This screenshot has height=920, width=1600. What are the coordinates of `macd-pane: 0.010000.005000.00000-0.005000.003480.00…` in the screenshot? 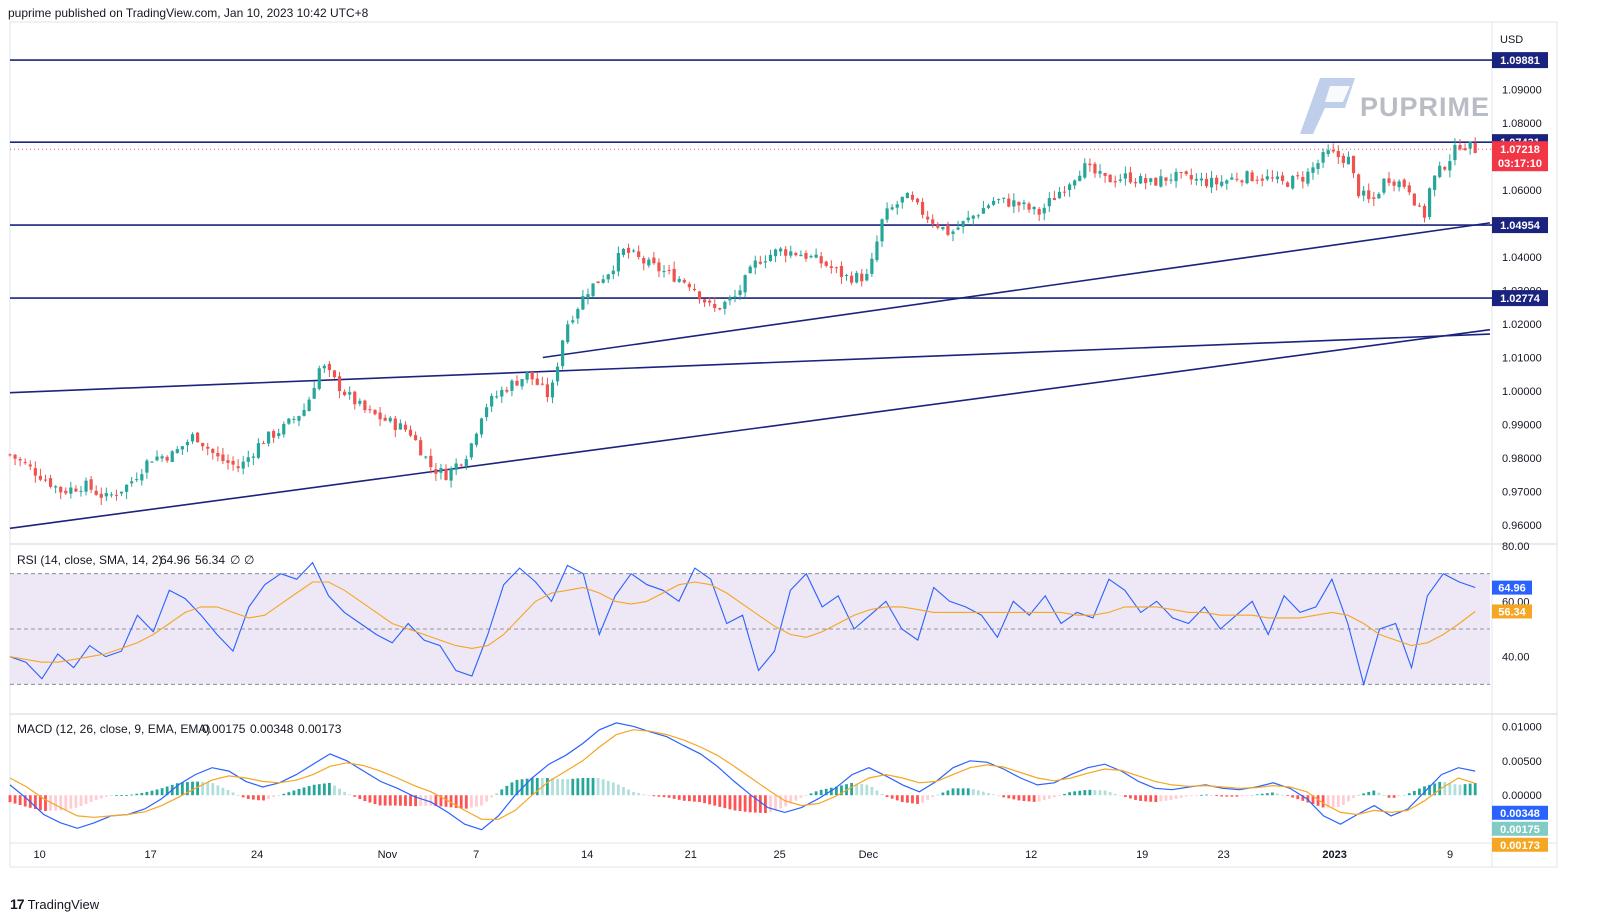 It's located at (778, 786).